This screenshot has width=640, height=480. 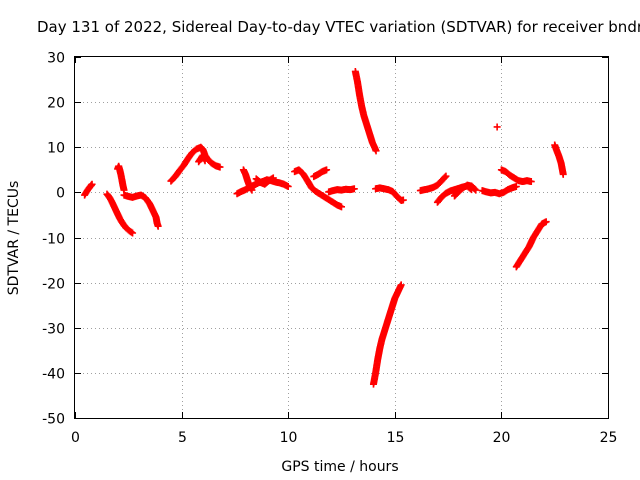 I want to click on x-tick-label: 10, so click(x=289, y=438).